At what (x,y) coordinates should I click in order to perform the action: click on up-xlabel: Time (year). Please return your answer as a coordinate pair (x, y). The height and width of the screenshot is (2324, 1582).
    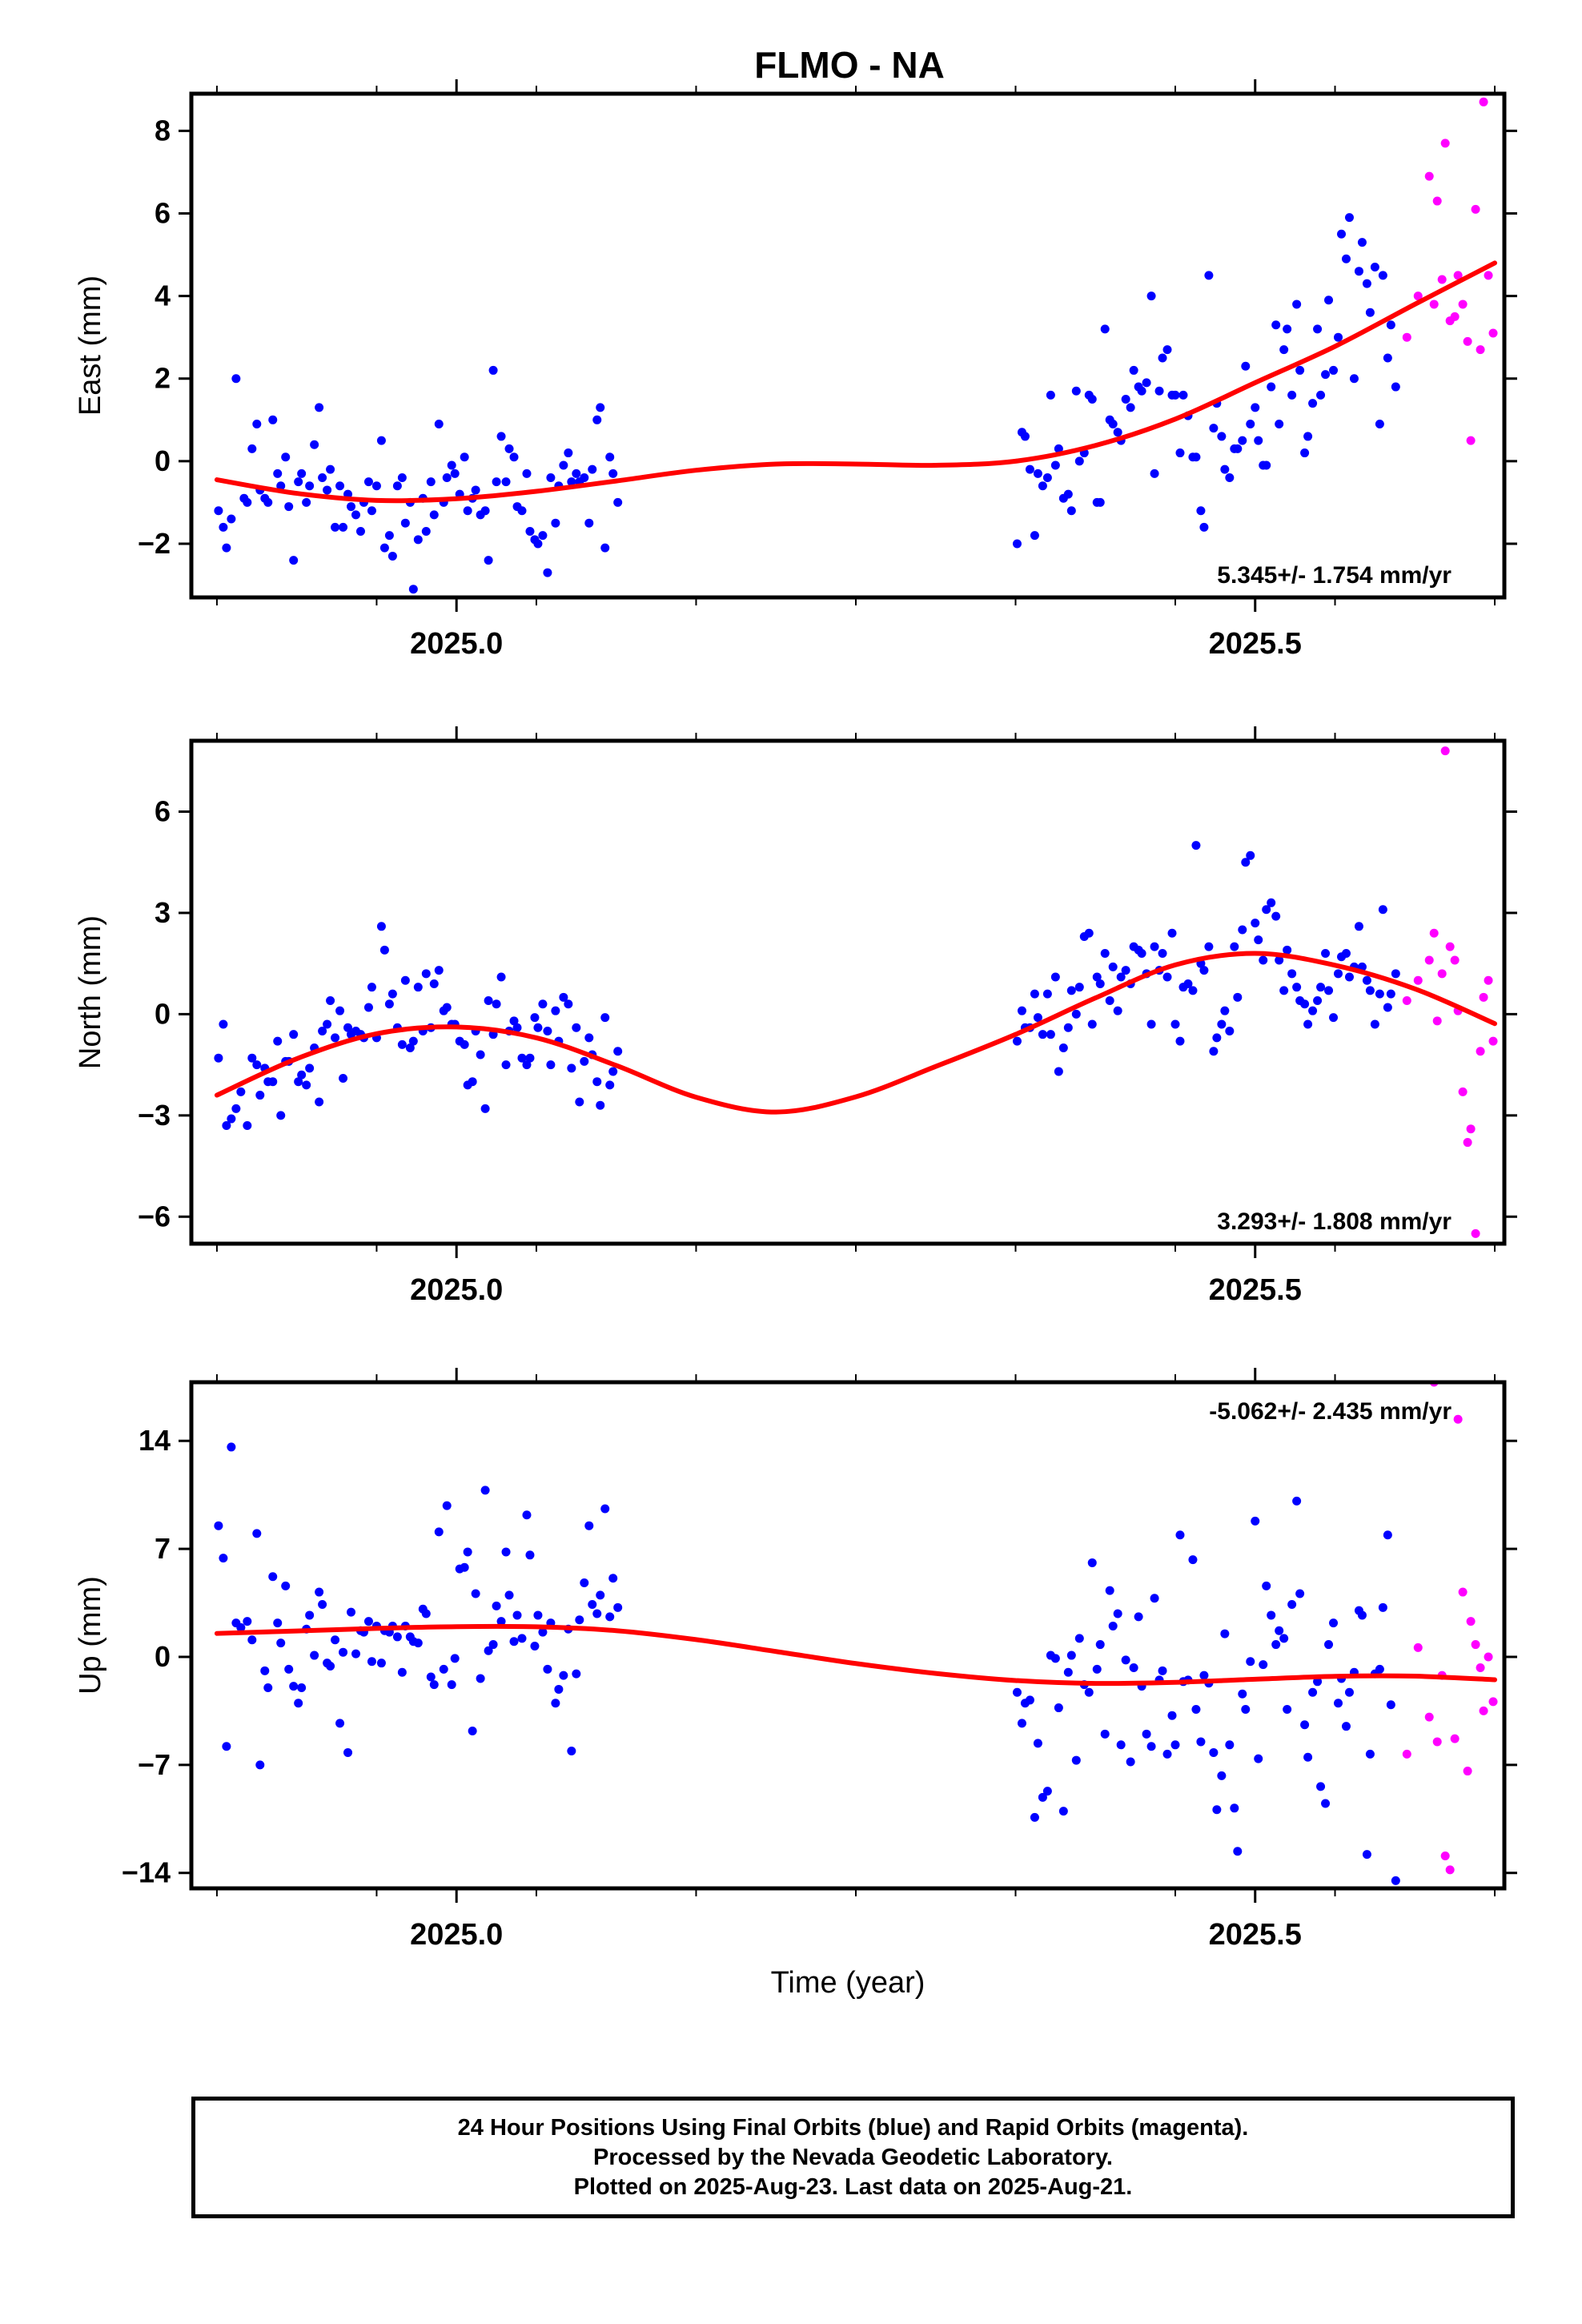
    Looking at the image, I should click on (848, 1983).